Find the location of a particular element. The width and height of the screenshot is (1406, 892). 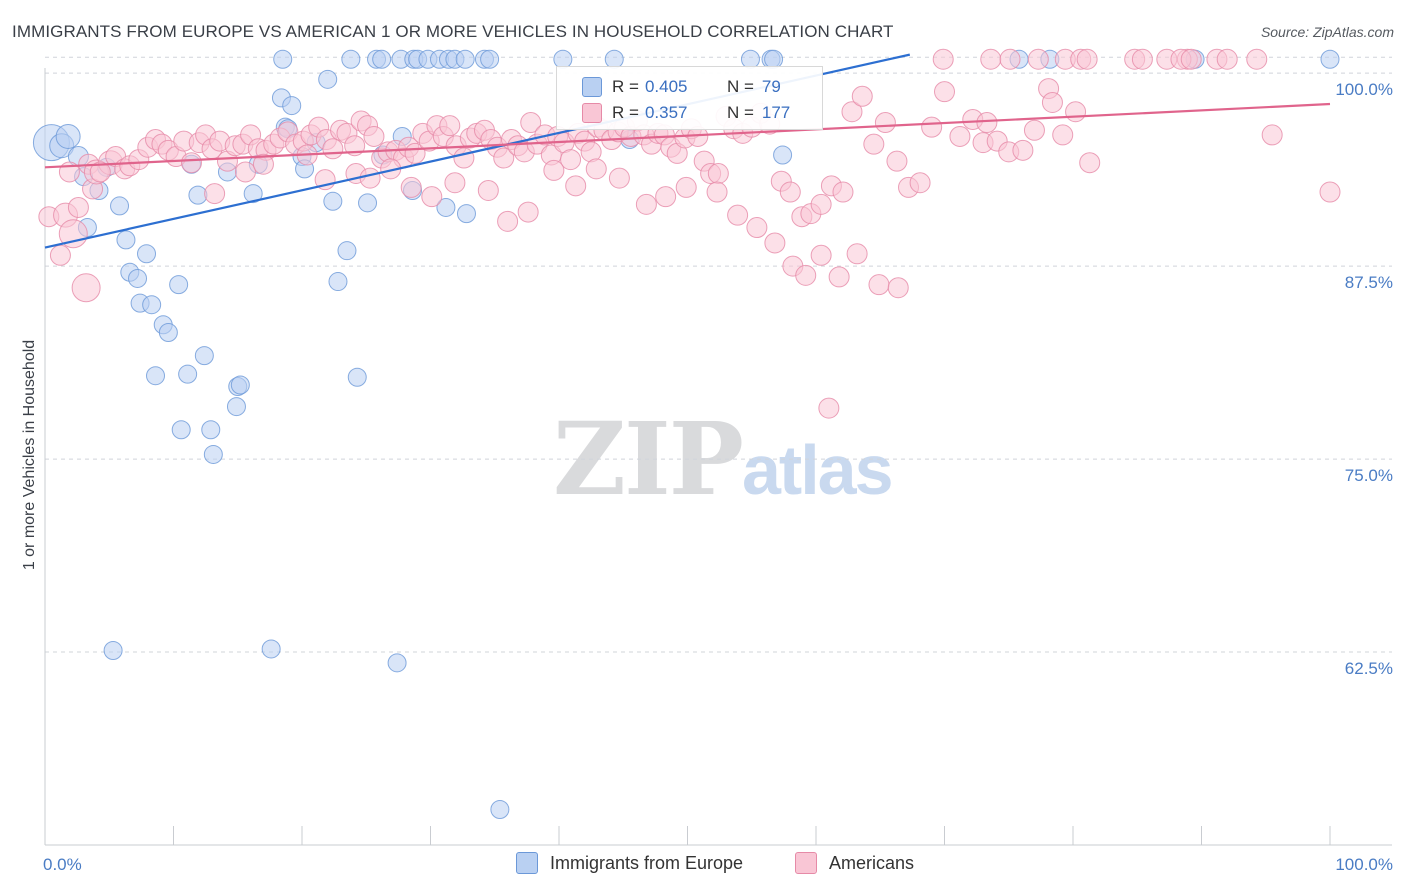

series-legend-americans: Americans is located at coordinates (854, 863).